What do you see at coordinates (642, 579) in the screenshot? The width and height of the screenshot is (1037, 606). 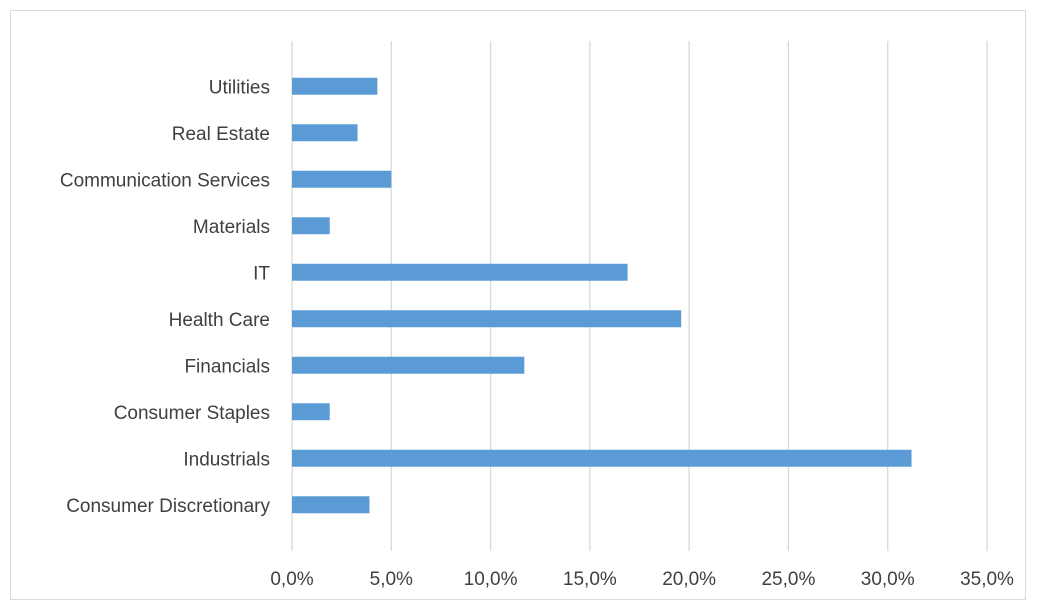 I see `x-axis-tick-labels: 0,0% 5,0% 10,0% 15,0% 20,0% 25,0% 30,0% 35,0%` at bounding box center [642, 579].